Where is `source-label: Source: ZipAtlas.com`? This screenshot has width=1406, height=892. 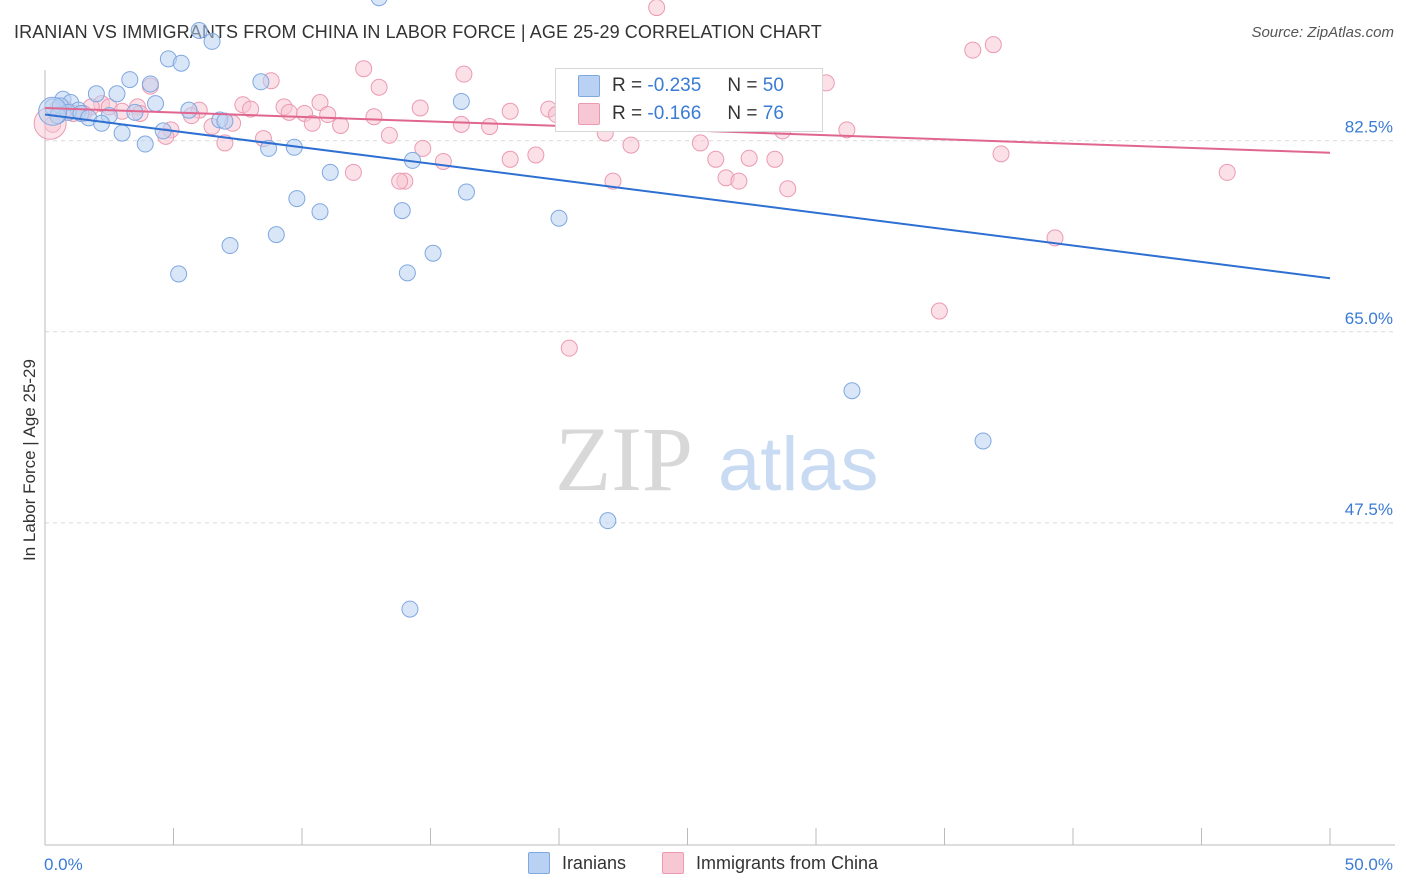 source-label: Source: ZipAtlas.com is located at coordinates (1322, 32).